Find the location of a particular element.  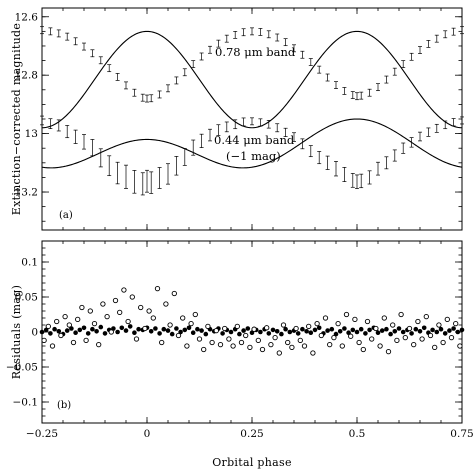

annotation-078-band: 0.78 μm band is located at coordinates (255, 52).